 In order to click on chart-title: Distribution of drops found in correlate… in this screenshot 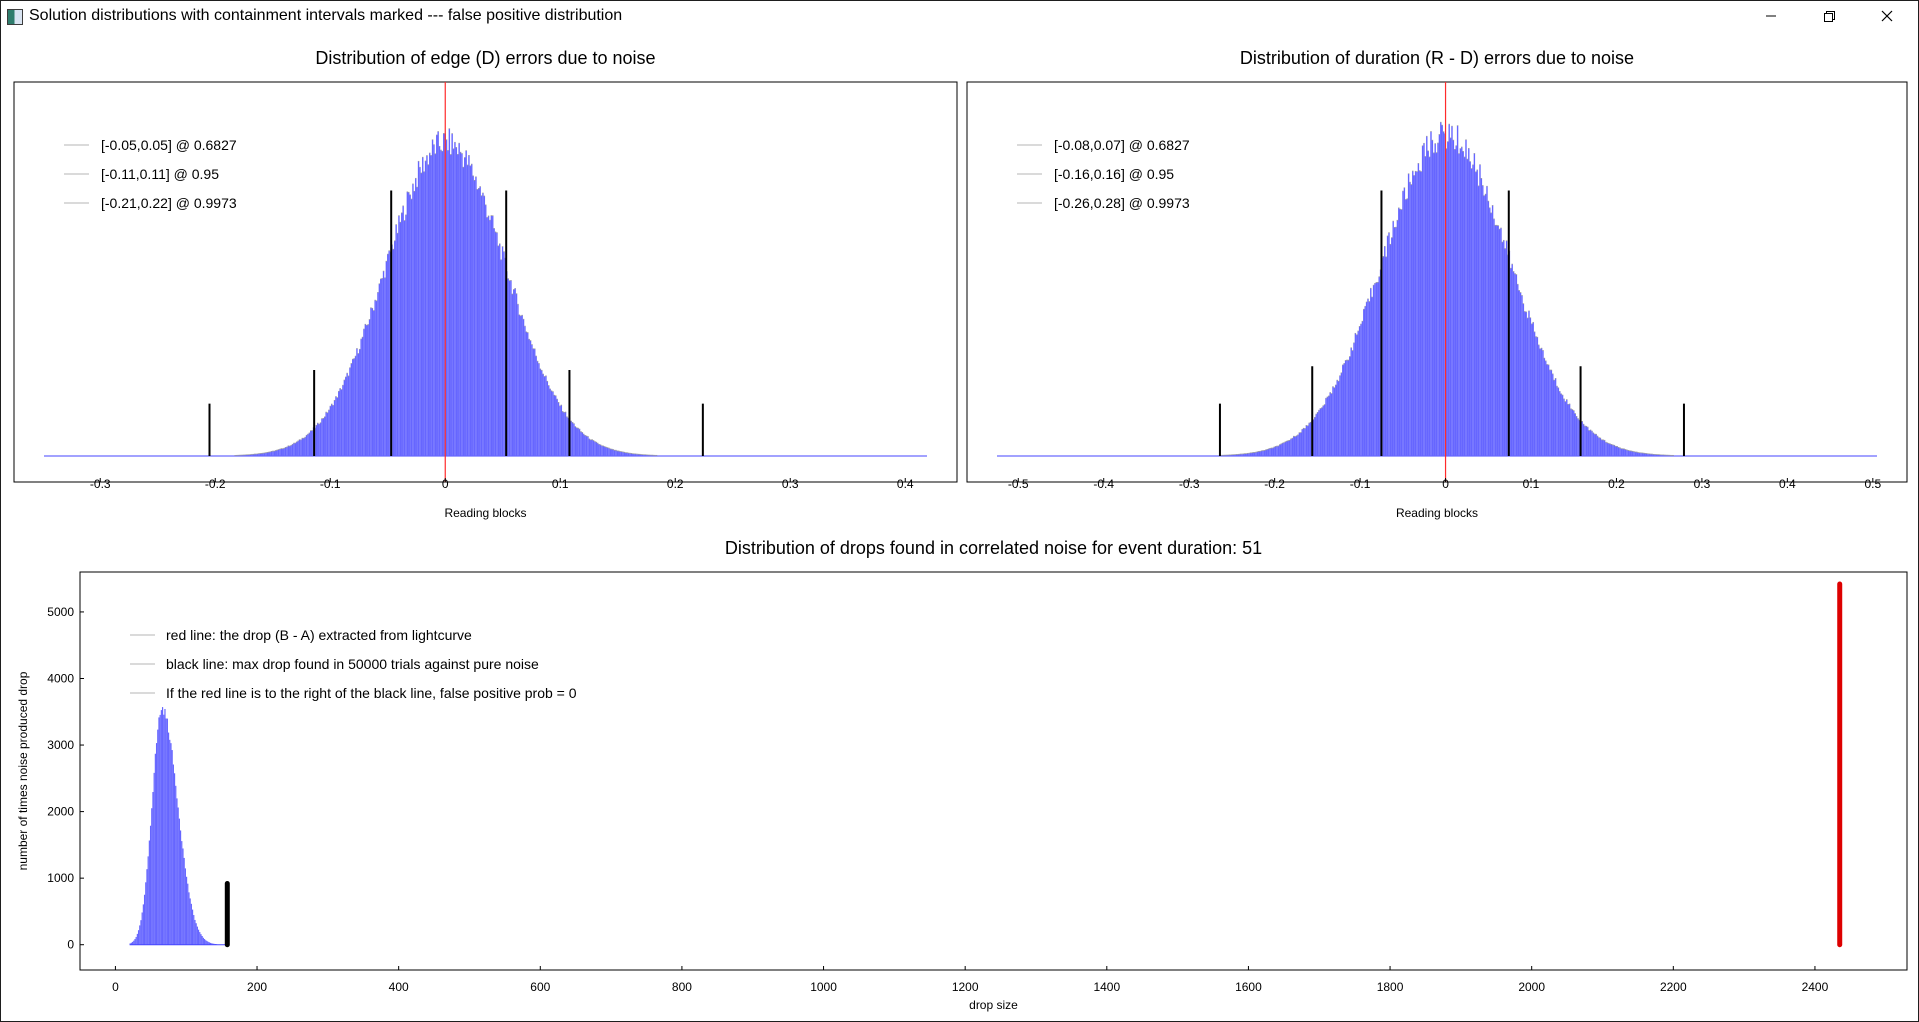, I will do `click(993, 548)`.